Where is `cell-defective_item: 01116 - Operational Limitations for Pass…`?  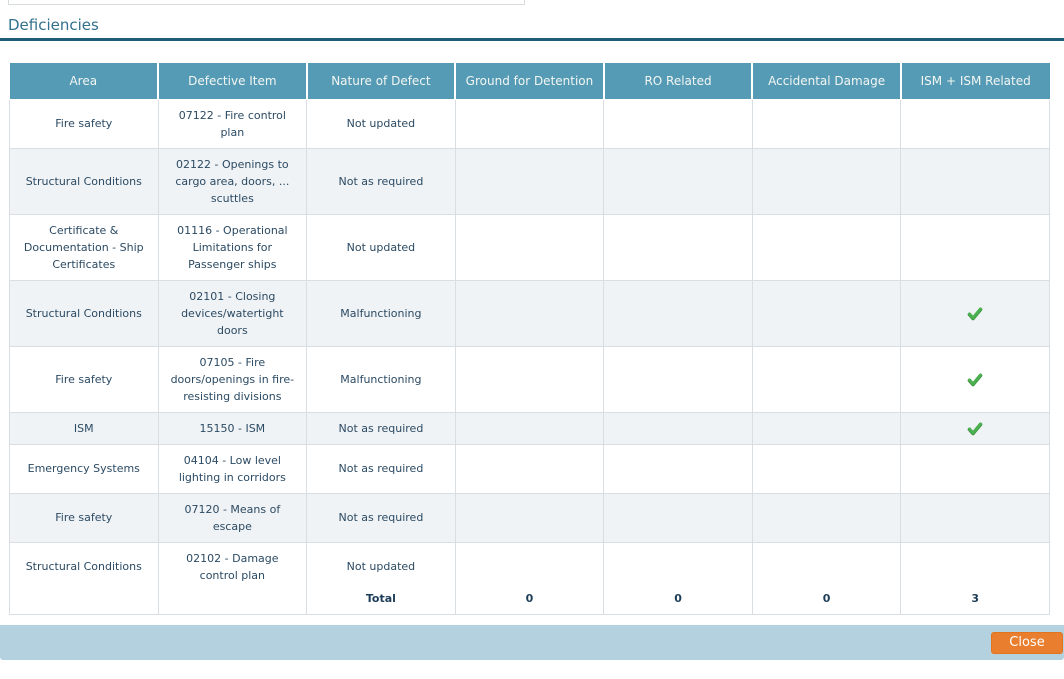 cell-defective_item: 01116 - Operational Limitations for Pass… is located at coordinates (232, 247).